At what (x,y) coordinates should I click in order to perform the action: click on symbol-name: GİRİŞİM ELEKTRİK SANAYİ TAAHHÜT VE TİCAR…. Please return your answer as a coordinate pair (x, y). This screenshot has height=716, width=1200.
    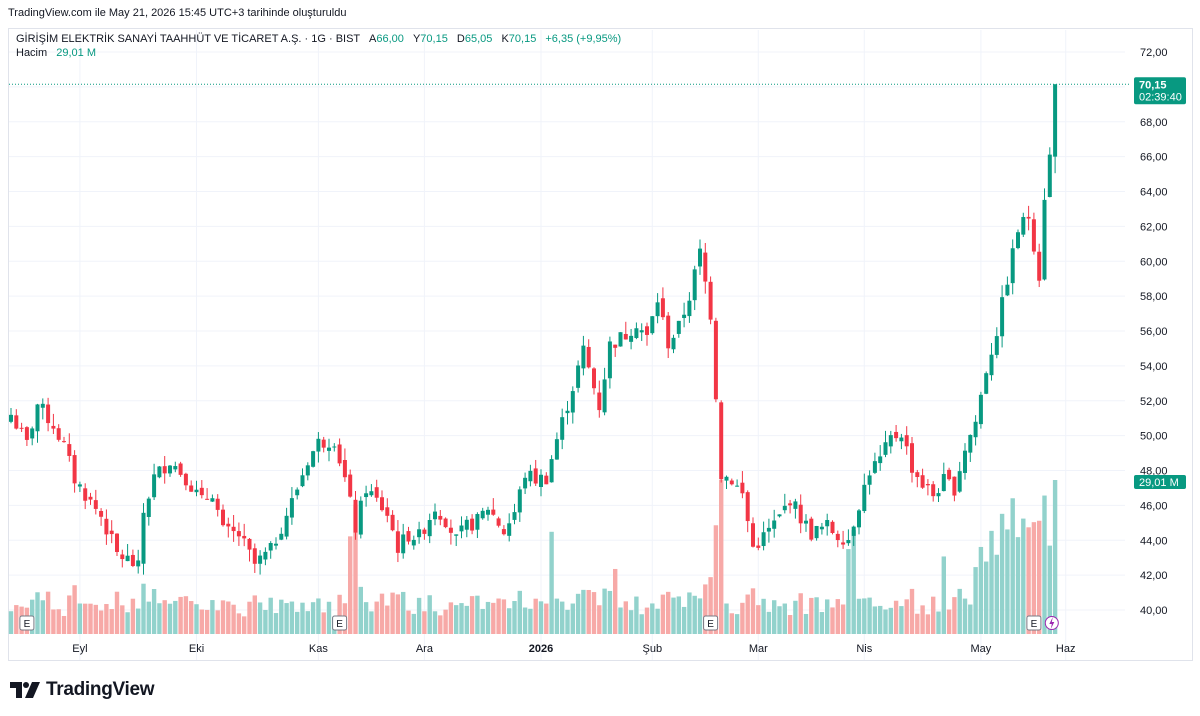
    Looking at the image, I should click on (188, 39).